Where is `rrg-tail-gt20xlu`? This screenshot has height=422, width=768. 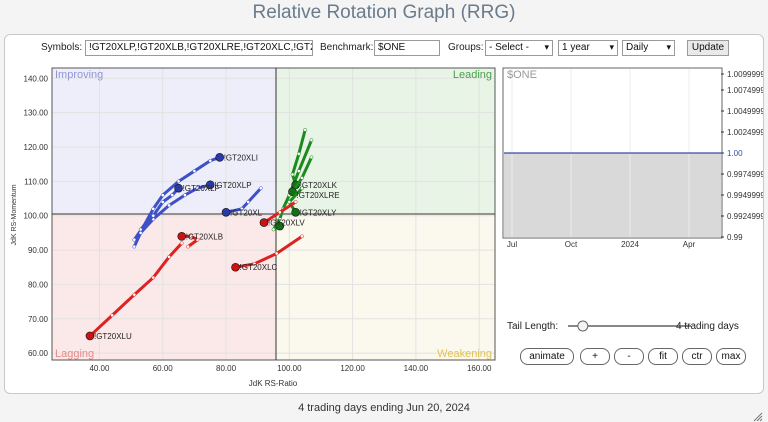
rrg-tail-gt20xlu is located at coordinates (136, 289).